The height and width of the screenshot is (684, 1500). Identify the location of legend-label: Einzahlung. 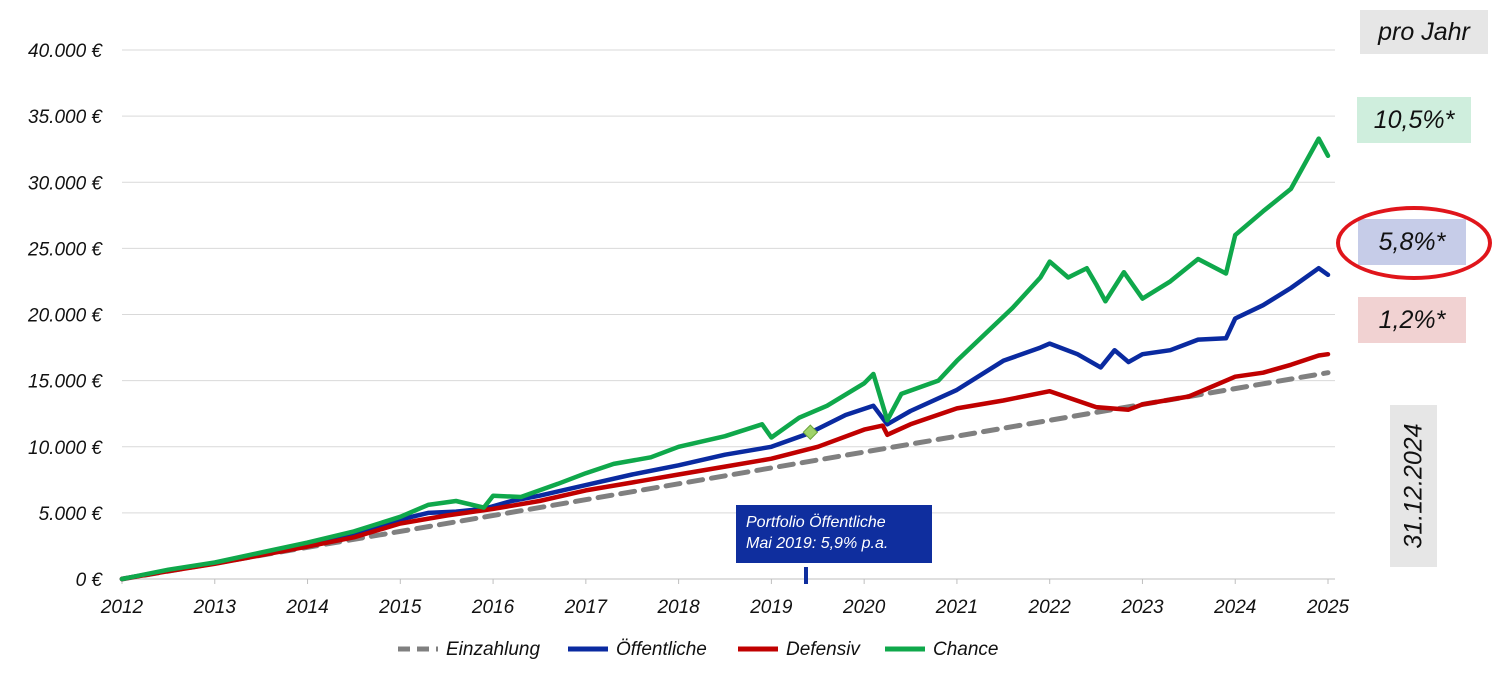
(493, 649).